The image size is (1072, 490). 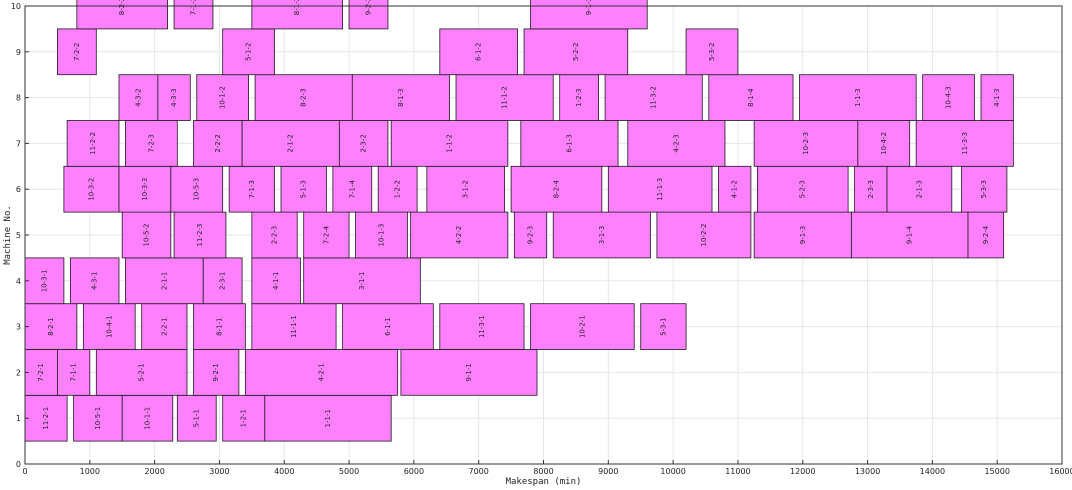 What do you see at coordinates (735, 189) in the screenshot?
I see `operation-bar: 4-1-2` at bounding box center [735, 189].